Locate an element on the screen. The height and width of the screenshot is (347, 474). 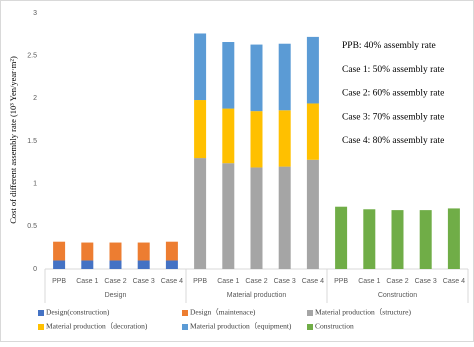
legend-label: Design(construction) is located at coordinates (78, 312).